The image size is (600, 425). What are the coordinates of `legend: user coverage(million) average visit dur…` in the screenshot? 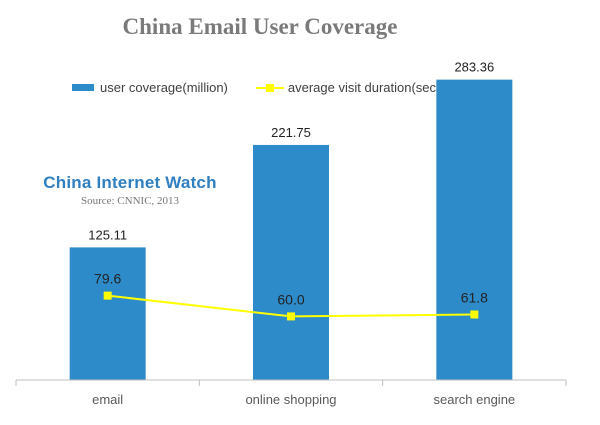 It's located at (281, 87).